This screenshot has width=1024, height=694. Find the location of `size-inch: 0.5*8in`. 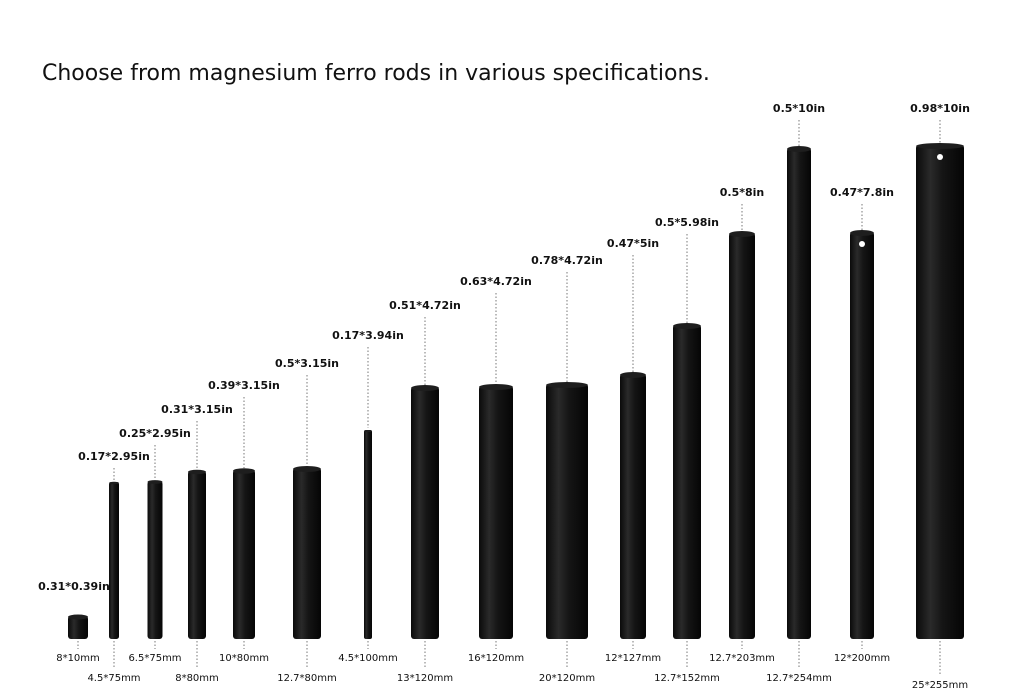

size-inch: 0.5*8in is located at coordinates (742, 192).